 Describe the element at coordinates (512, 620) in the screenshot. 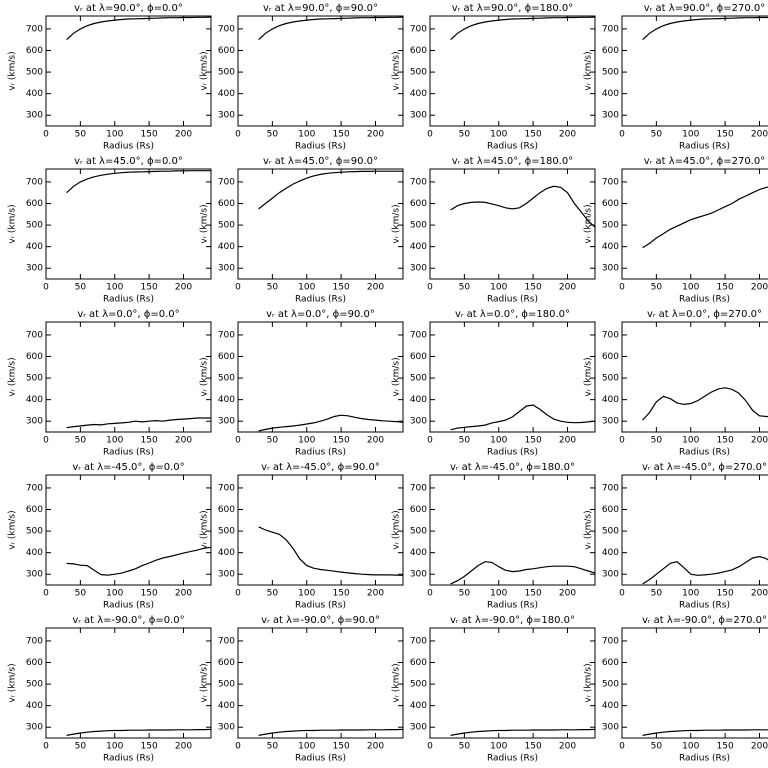

I see `panel-title: vᵣ at λ=-90.0°, ϕ=180.0°` at that location.